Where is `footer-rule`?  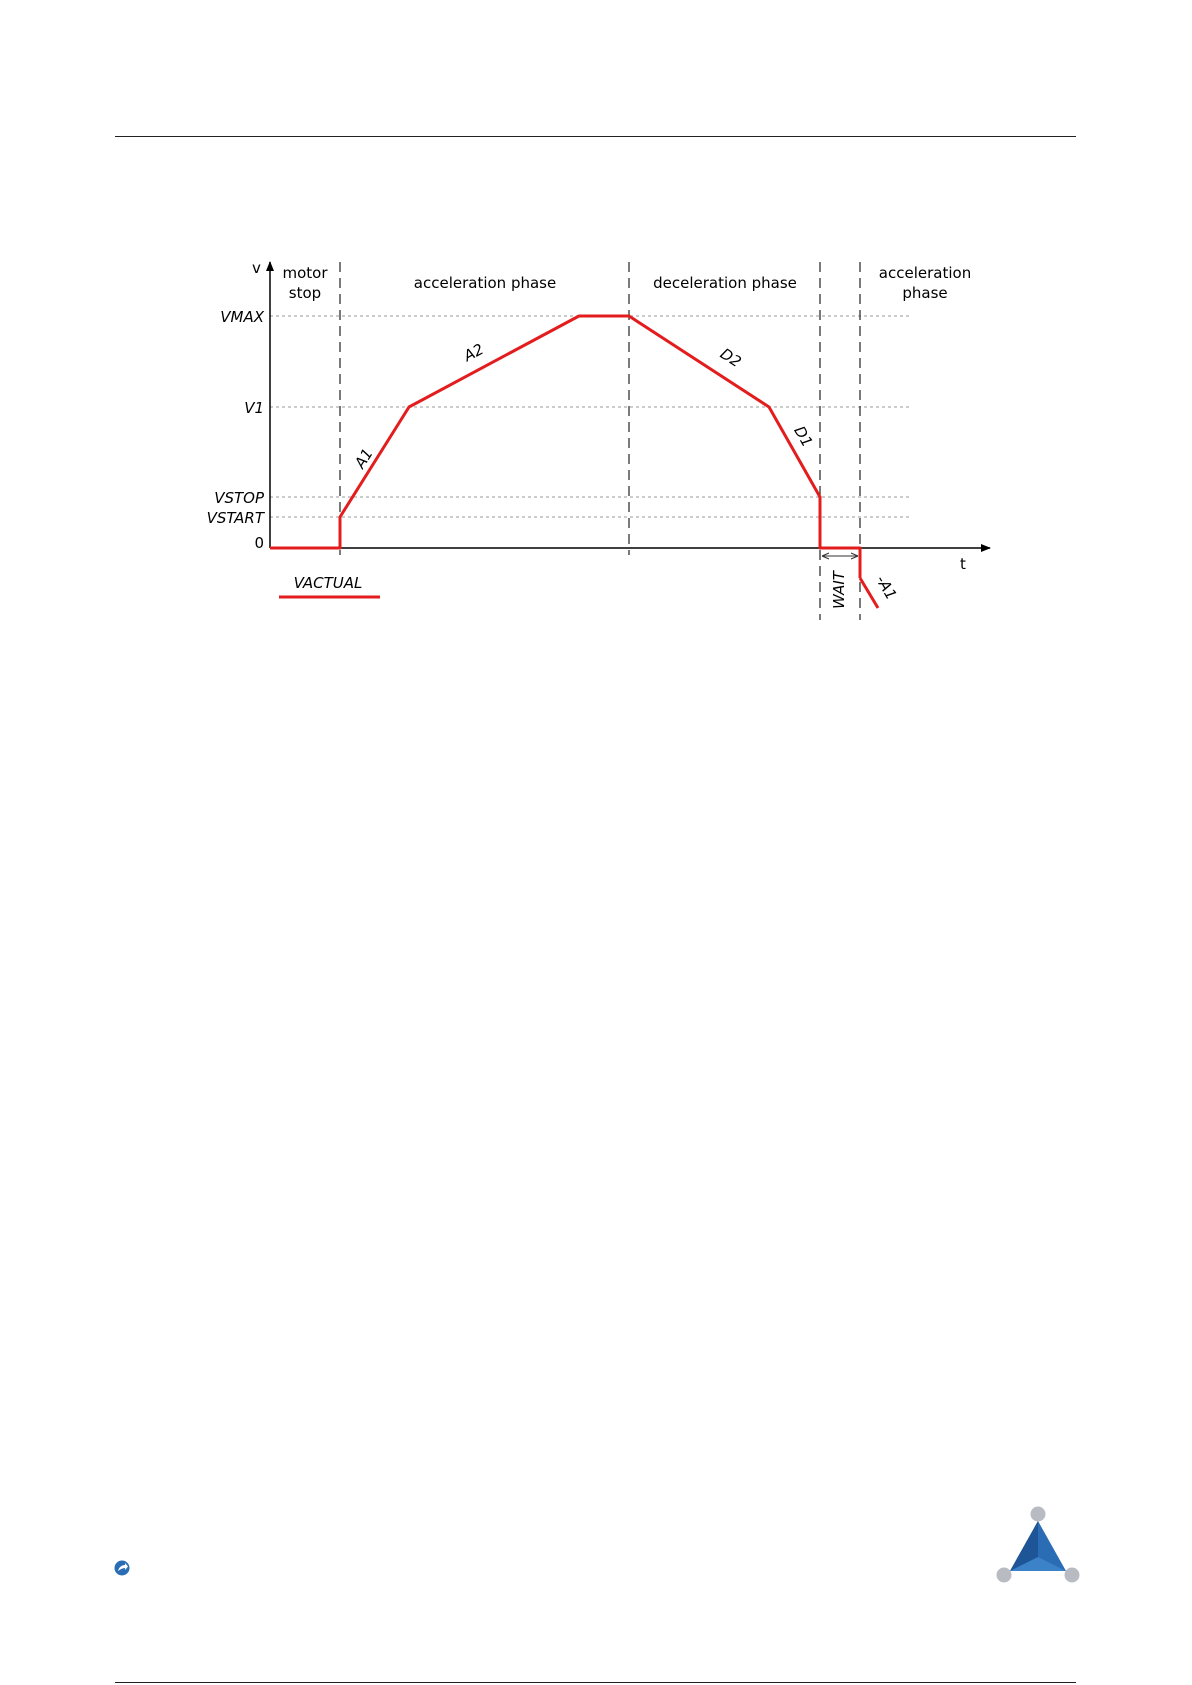 footer-rule is located at coordinates (595, 1682).